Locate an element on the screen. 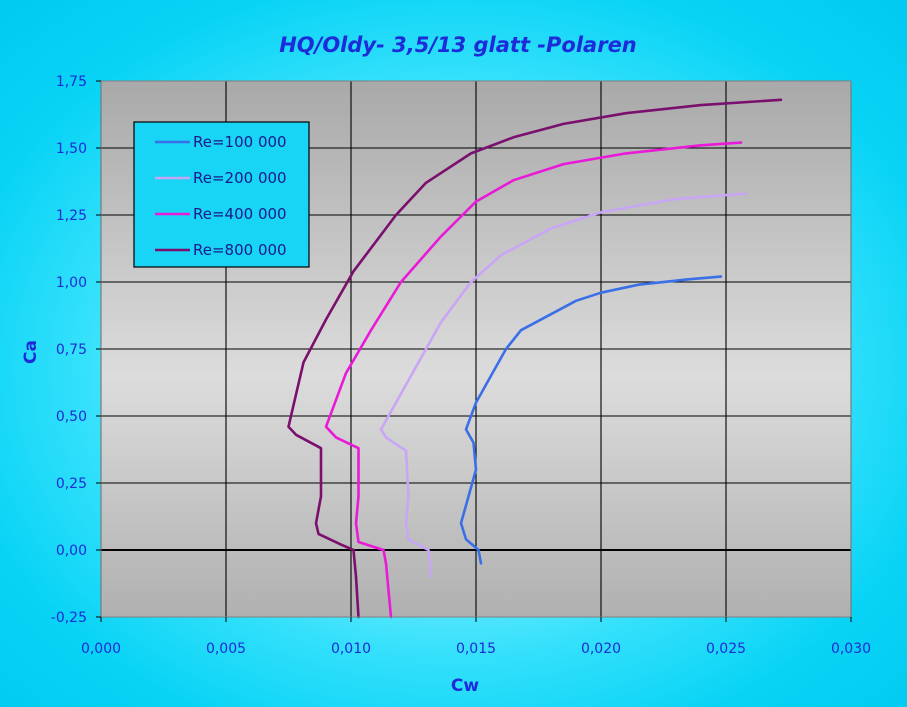  y-tick-label: 1,00 is located at coordinates (71, 283).